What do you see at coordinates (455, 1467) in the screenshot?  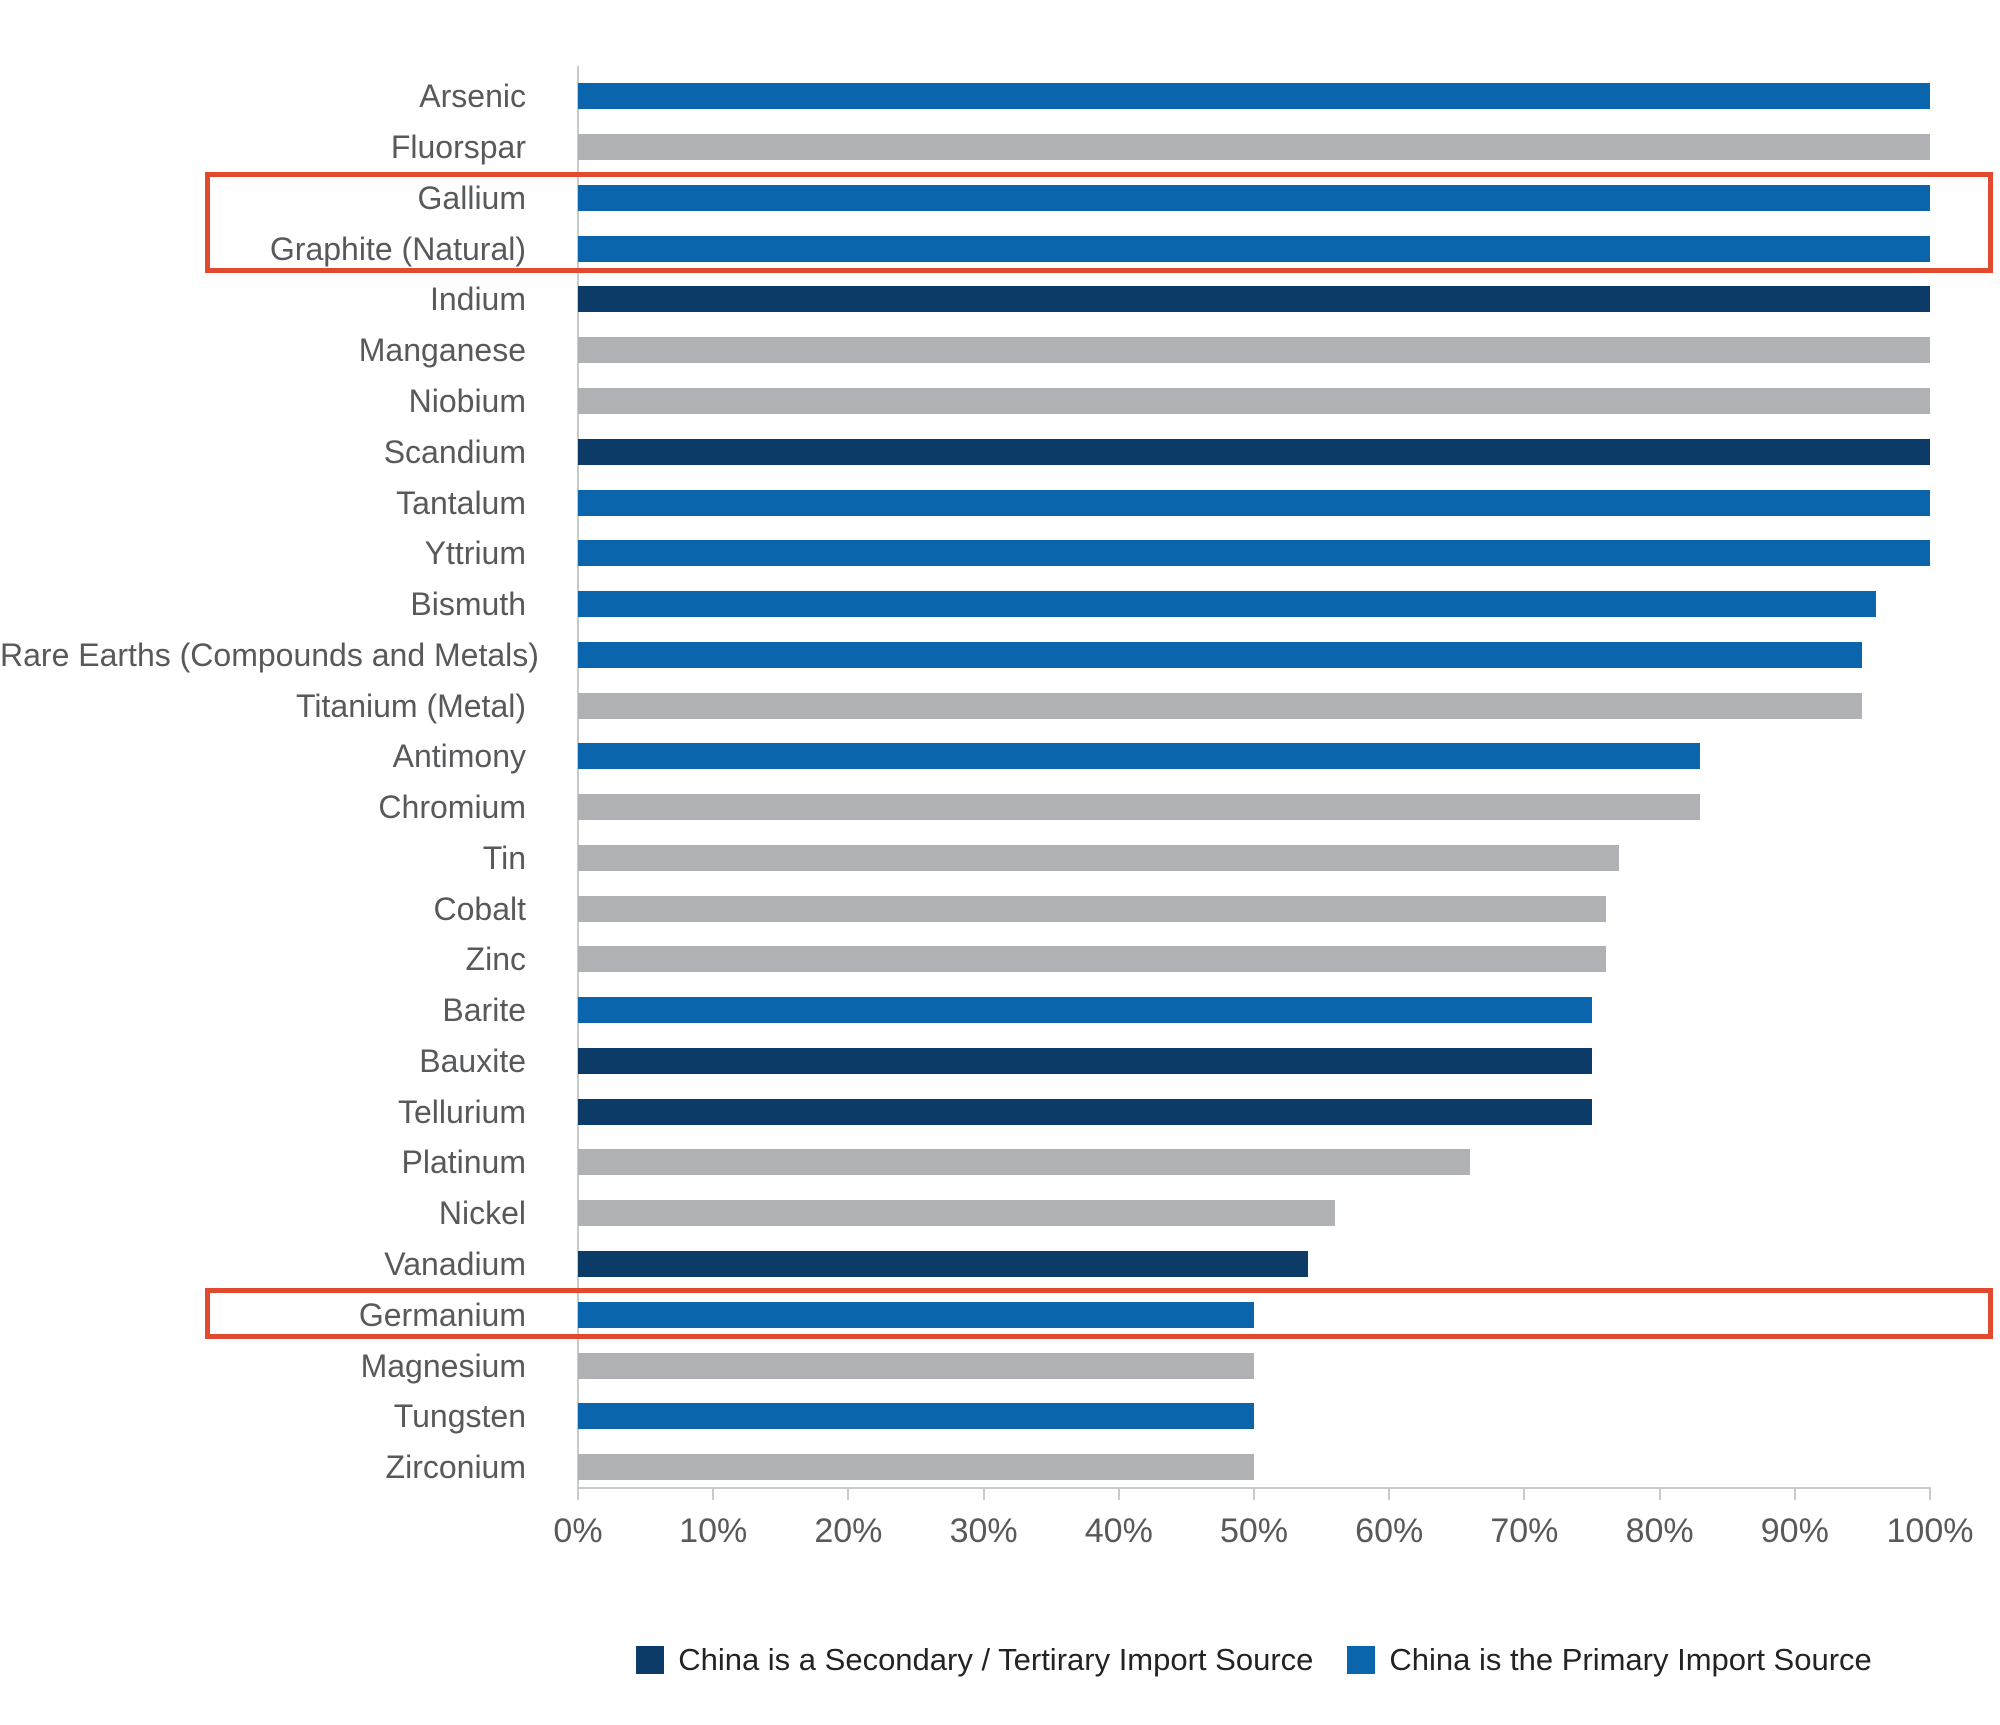 I see `category-label: Zirconium` at bounding box center [455, 1467].